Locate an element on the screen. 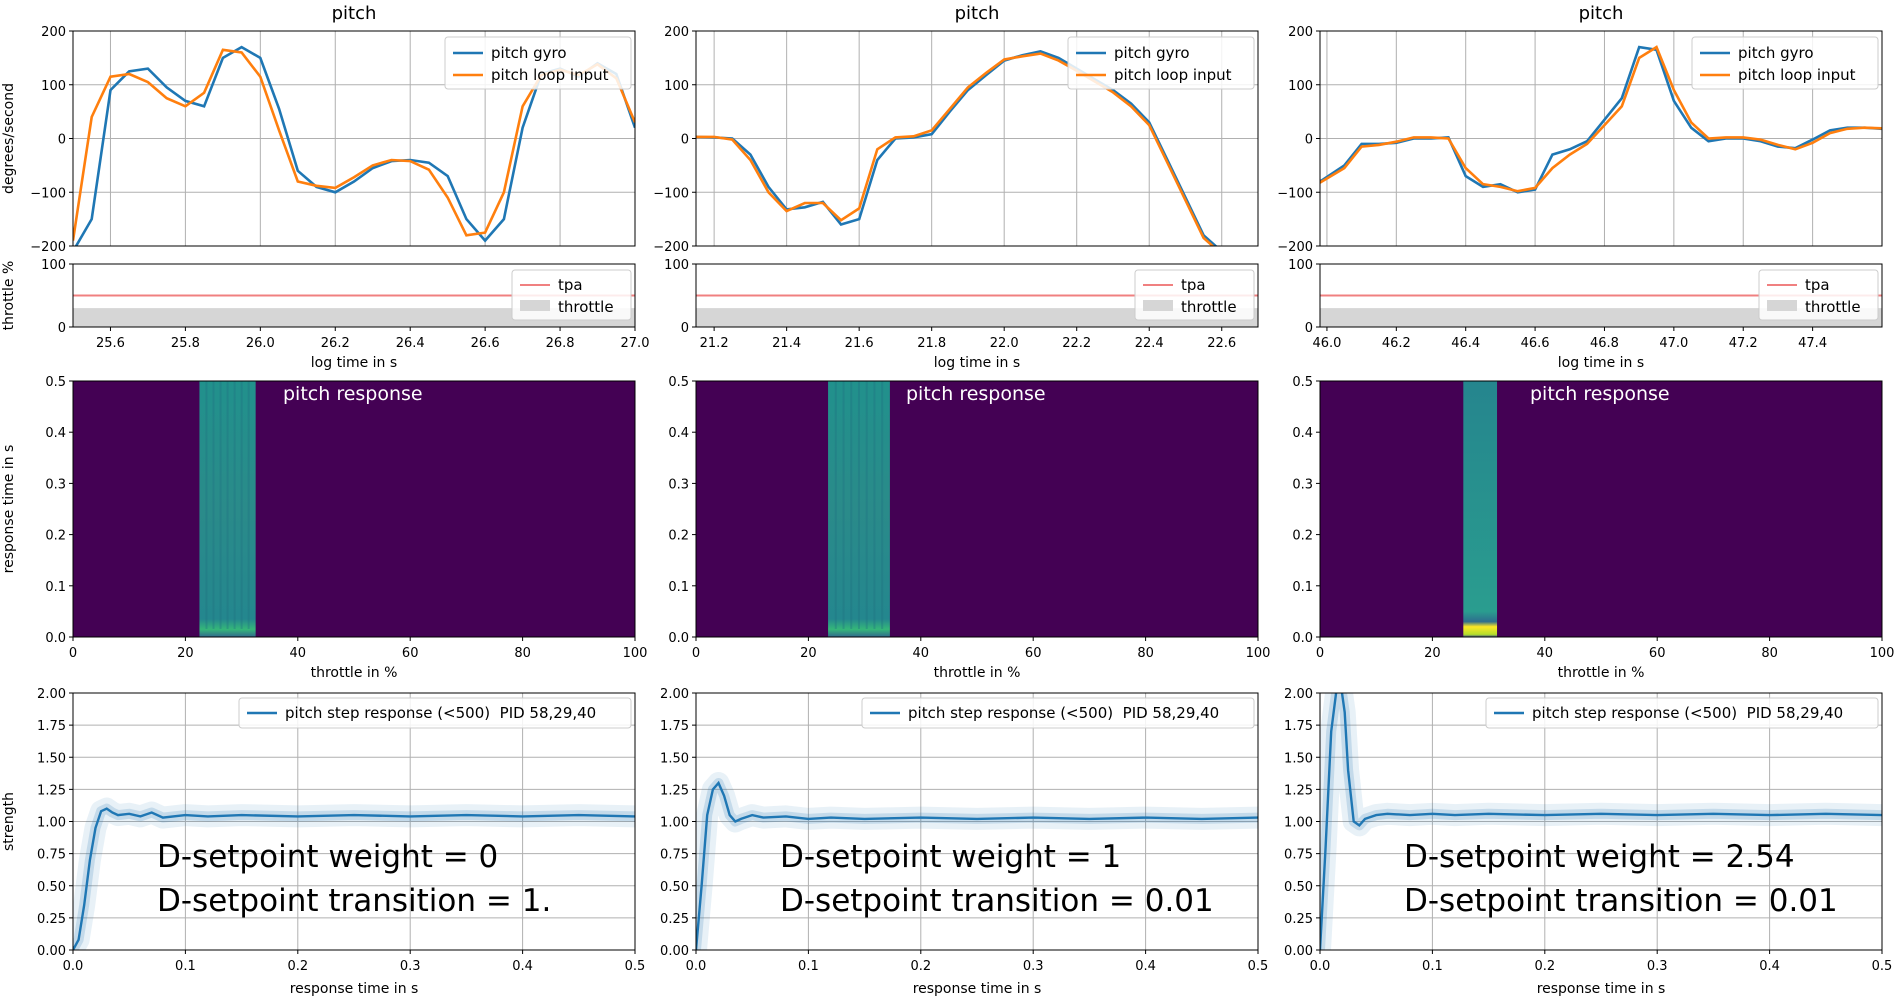 This screenshot has width=1895, height=1000. y-tick-label: 0.75 is located at coordinates (674, 855).